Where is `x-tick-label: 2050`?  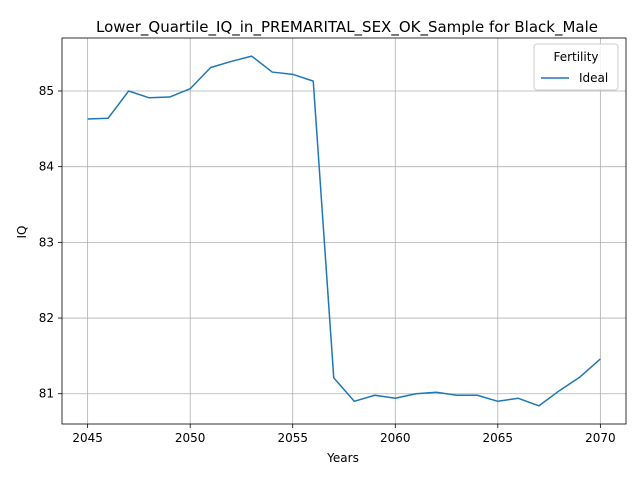 x-tick-label: 2050 is located at coordinates (190, 438).